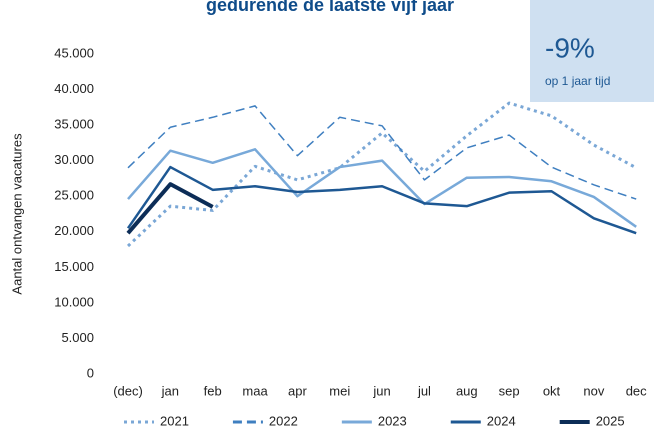 This screenshot has height=432, width=654. What do you see at coordinates (74, 124) in the screenshot?
I see `y-tick-label: 35.000` at bounding box center [74, 124].